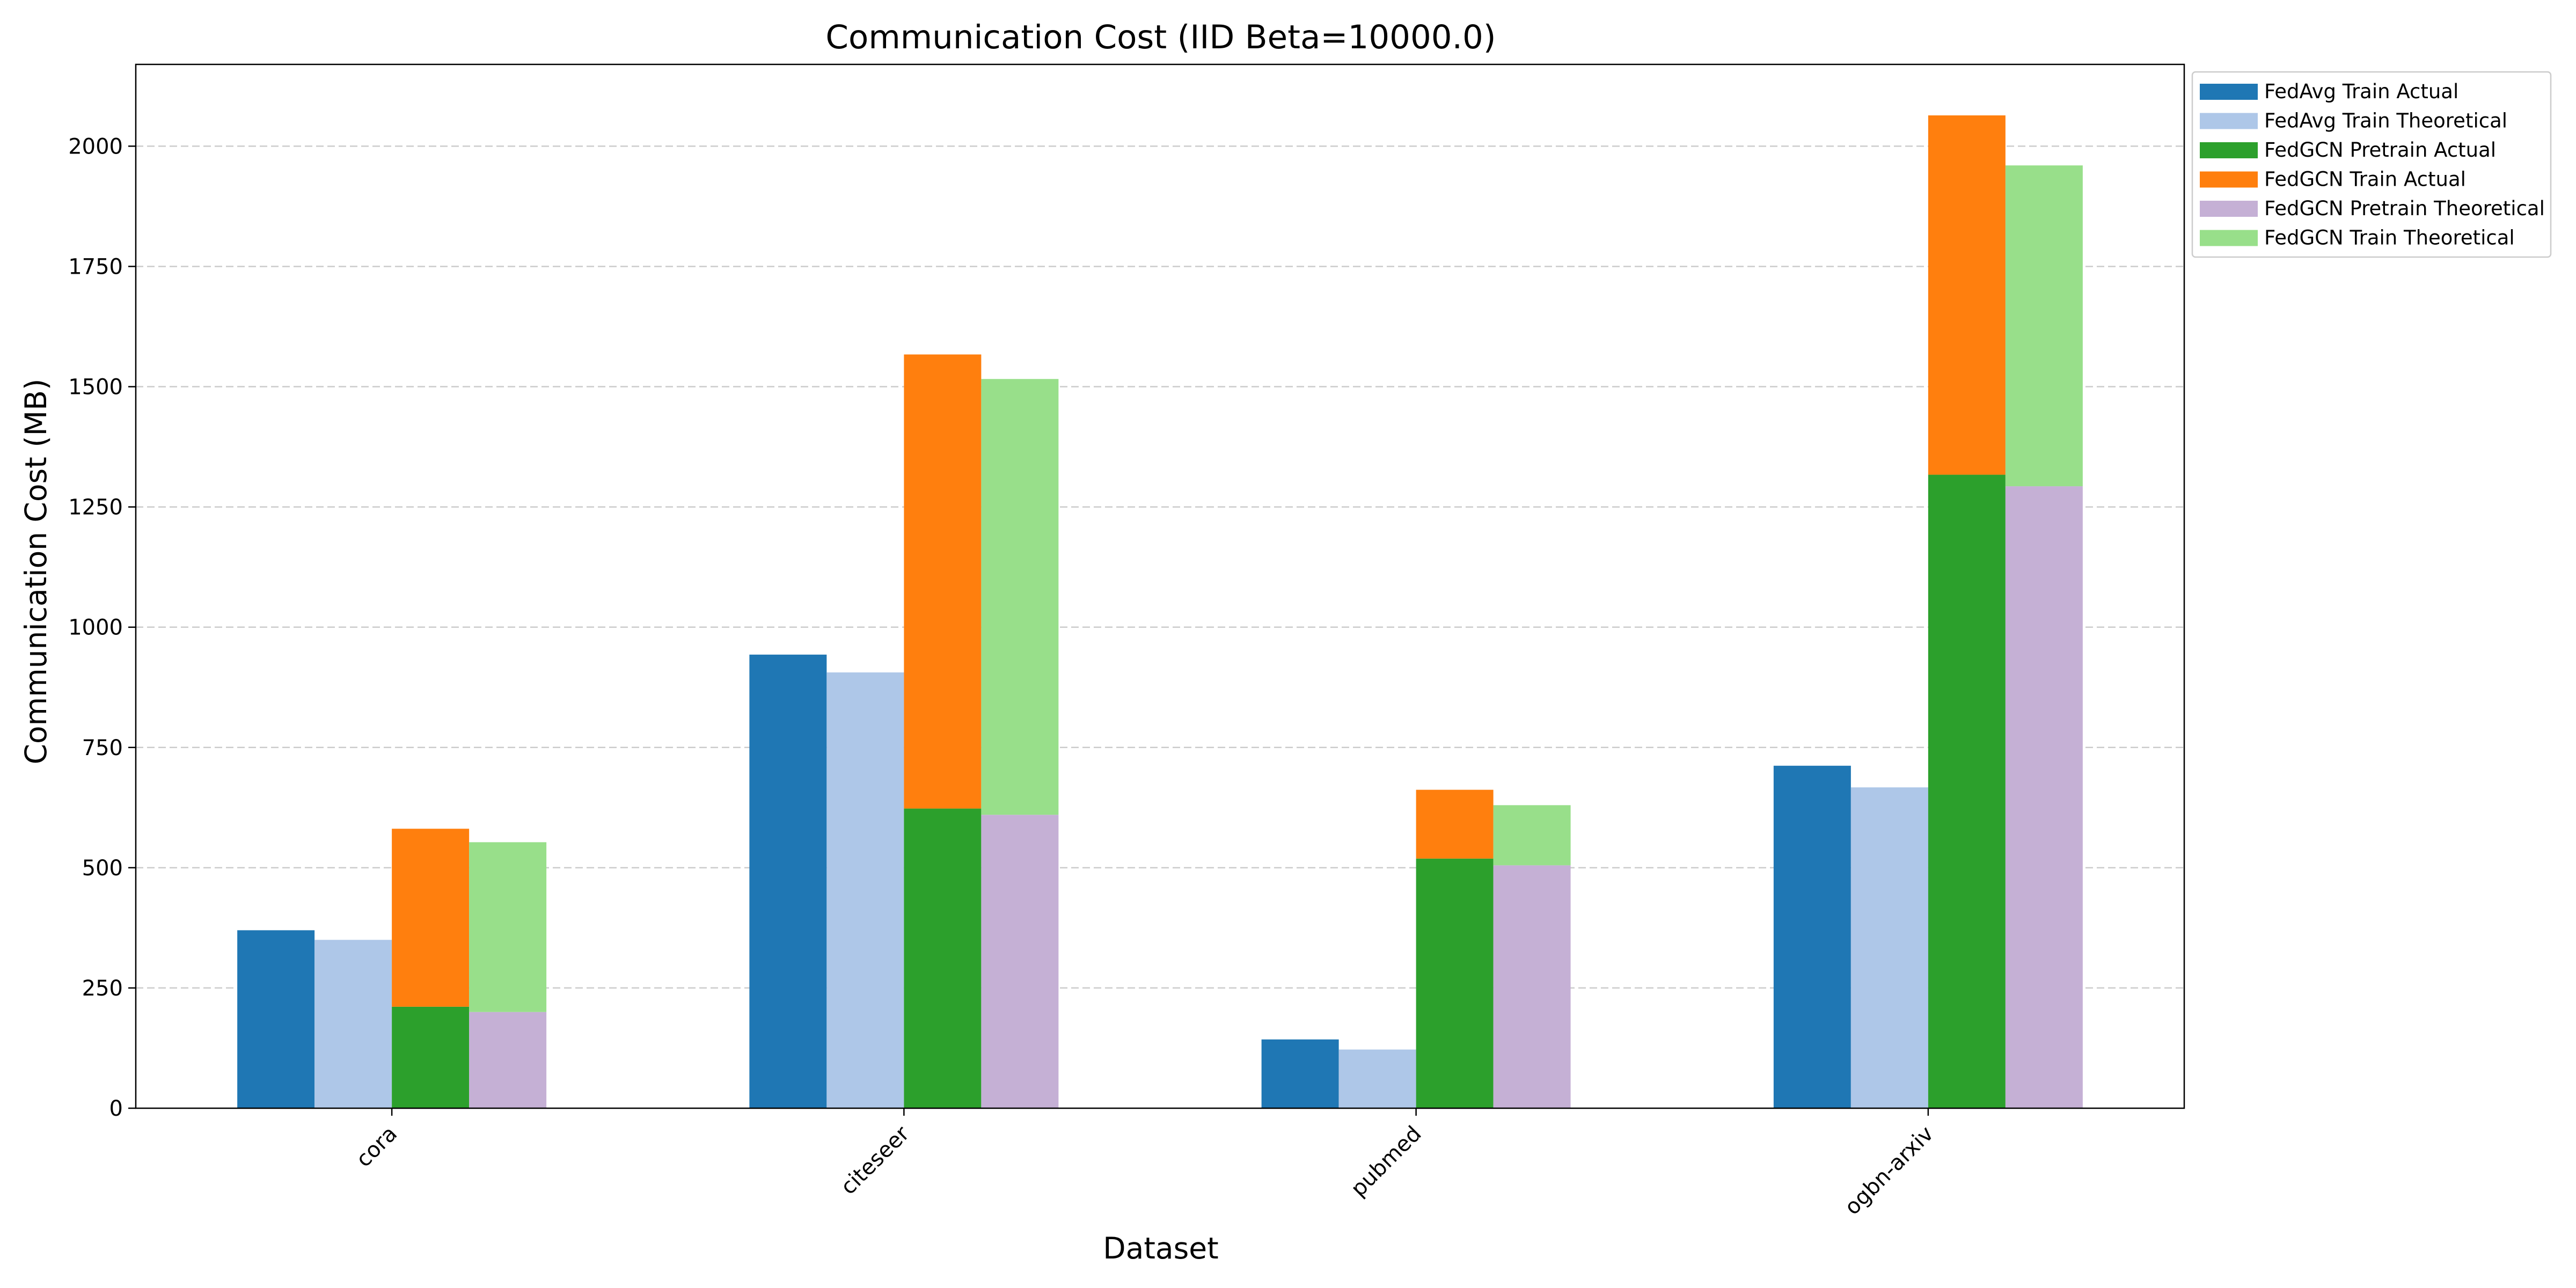 The width and height of the screenshot is (2576, 1288). I want to click on x-axis-label: Dataset, so click(1160, 1248).